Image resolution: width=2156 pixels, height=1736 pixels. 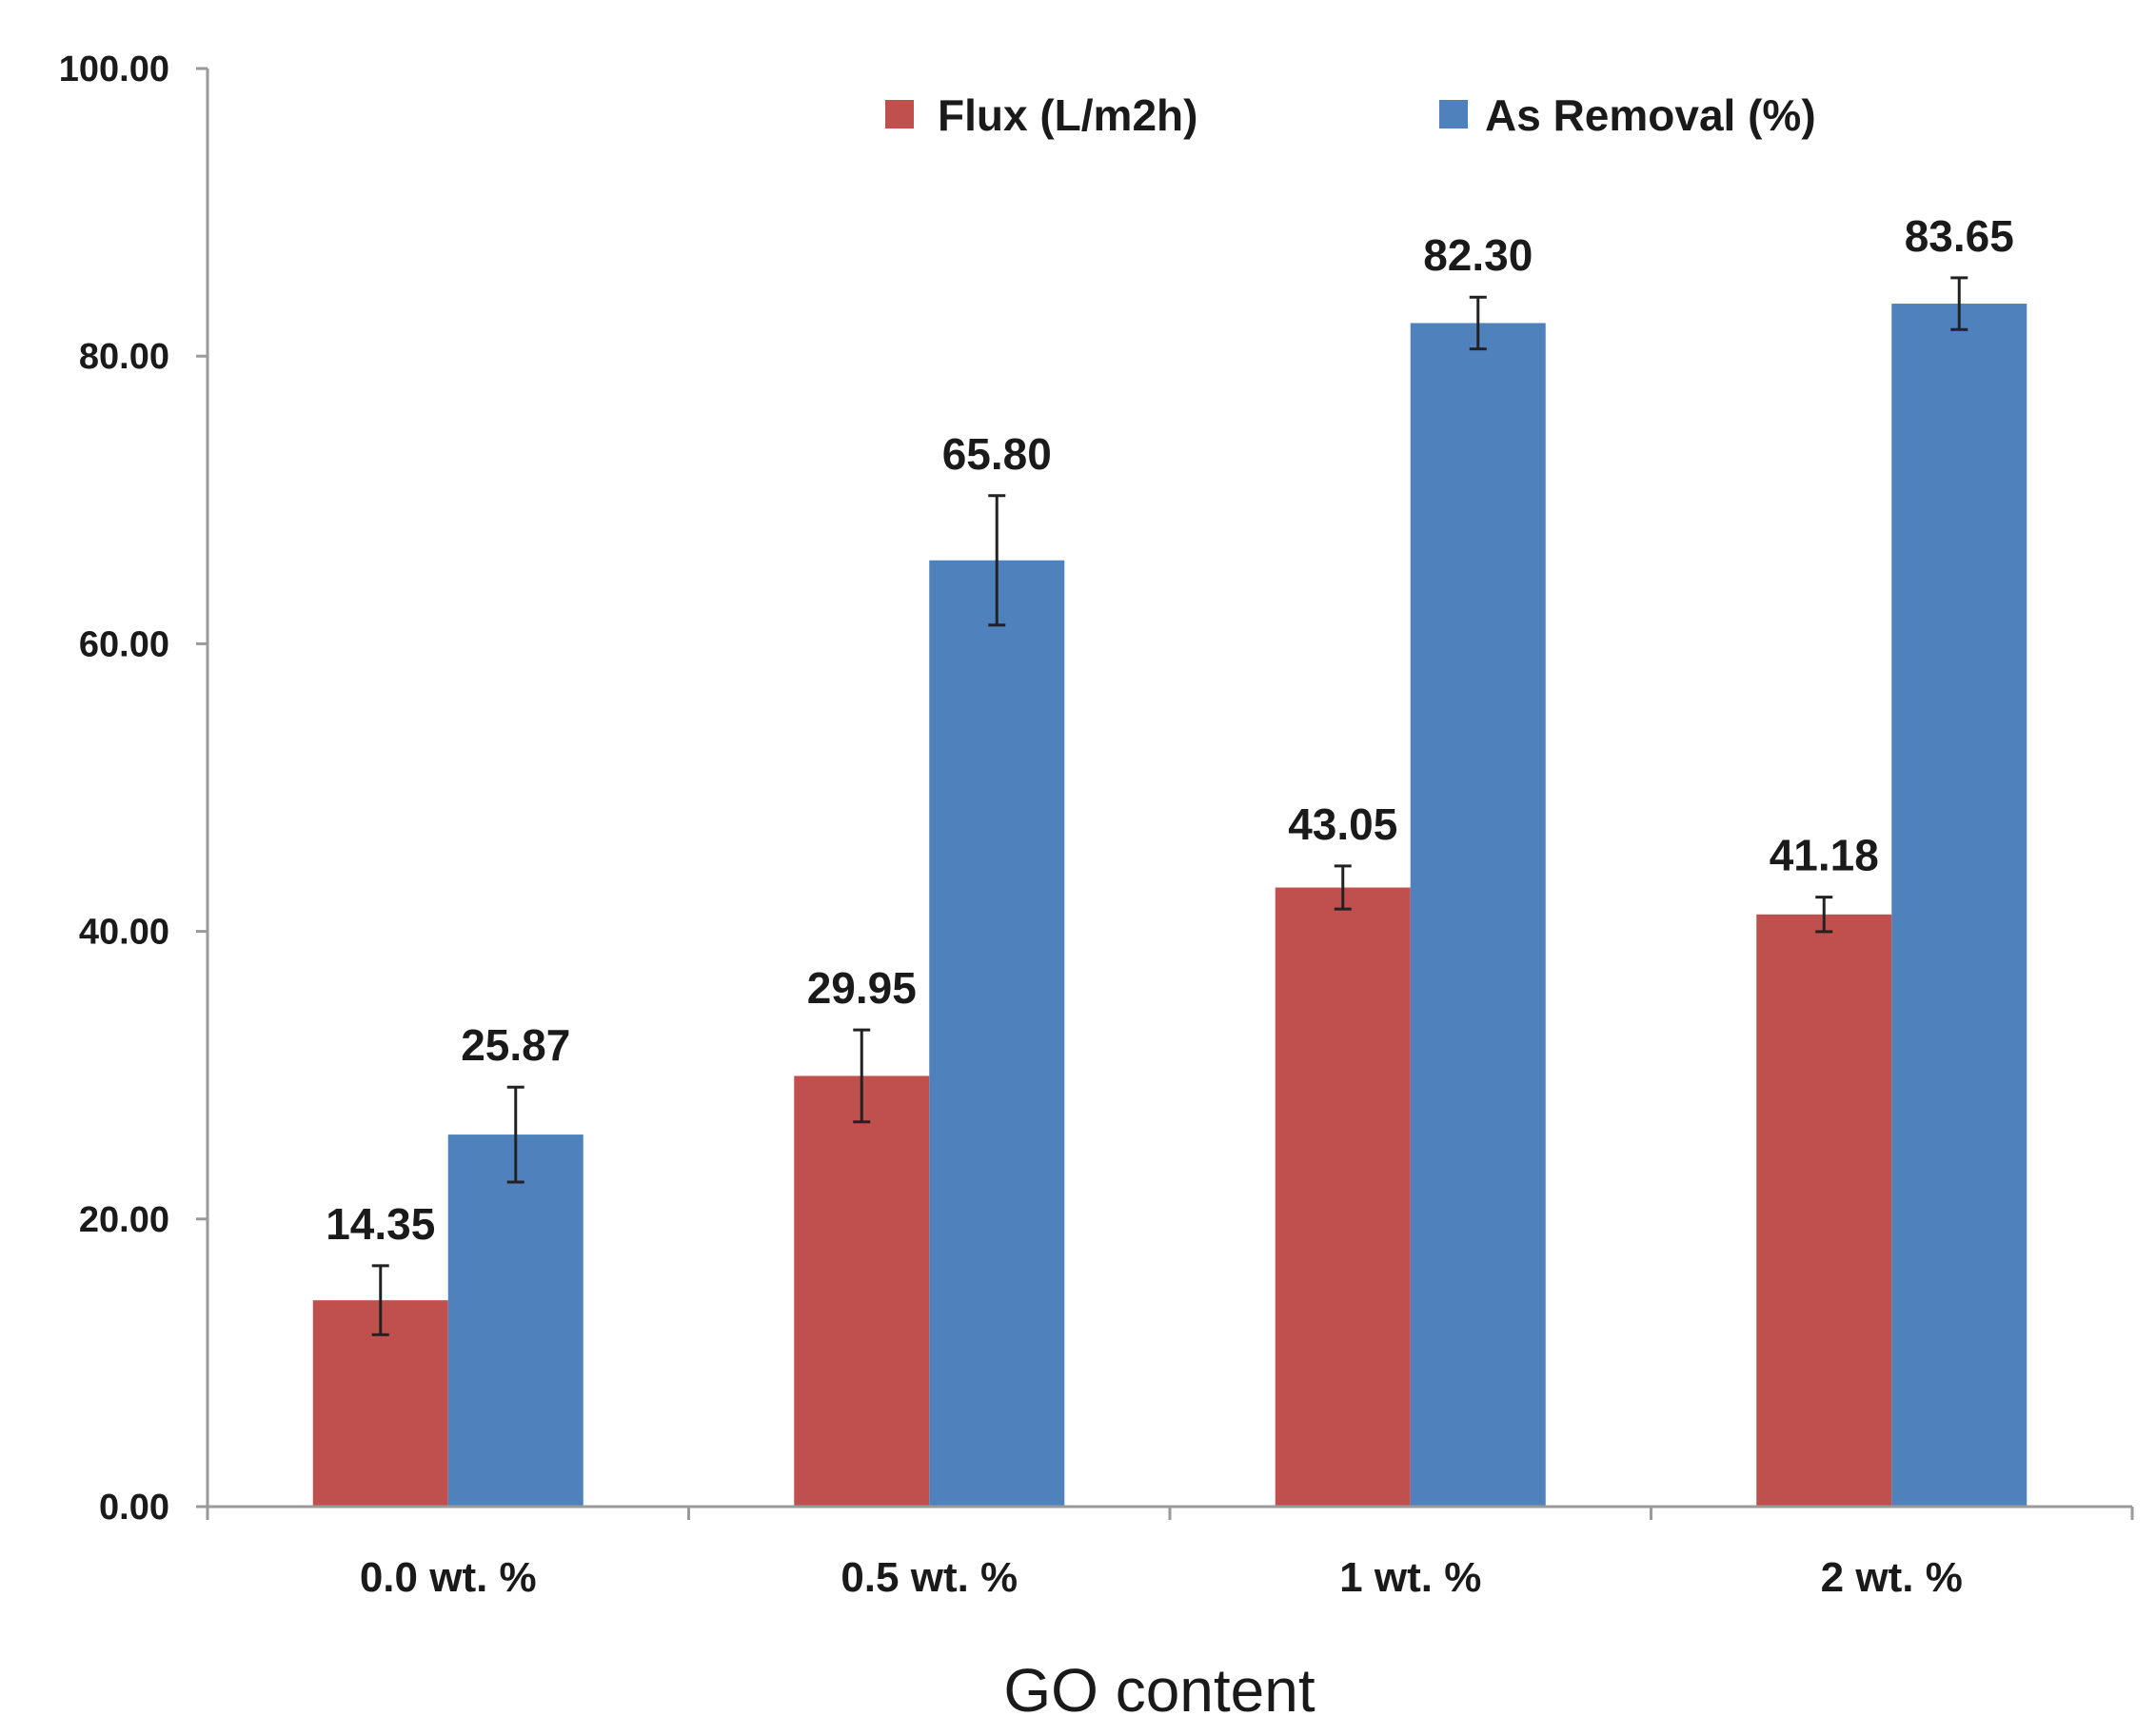 I want to click on data-label: 25.87, so click(x=515, y=1045).